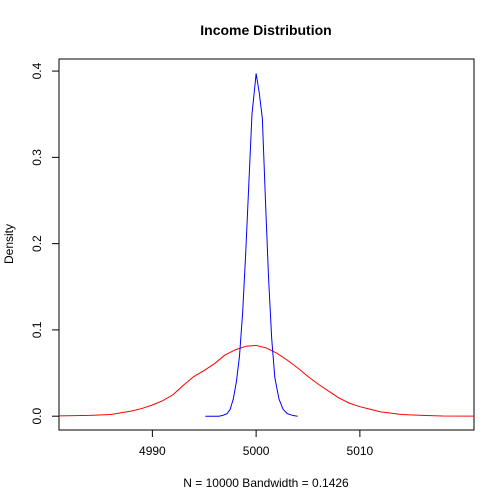 Image resolution: width=504 pixels, height=504 pixels. Describe the element at coordinates (152, 451) in the screenshot. I see `x-tick-label: 4990` at that location.